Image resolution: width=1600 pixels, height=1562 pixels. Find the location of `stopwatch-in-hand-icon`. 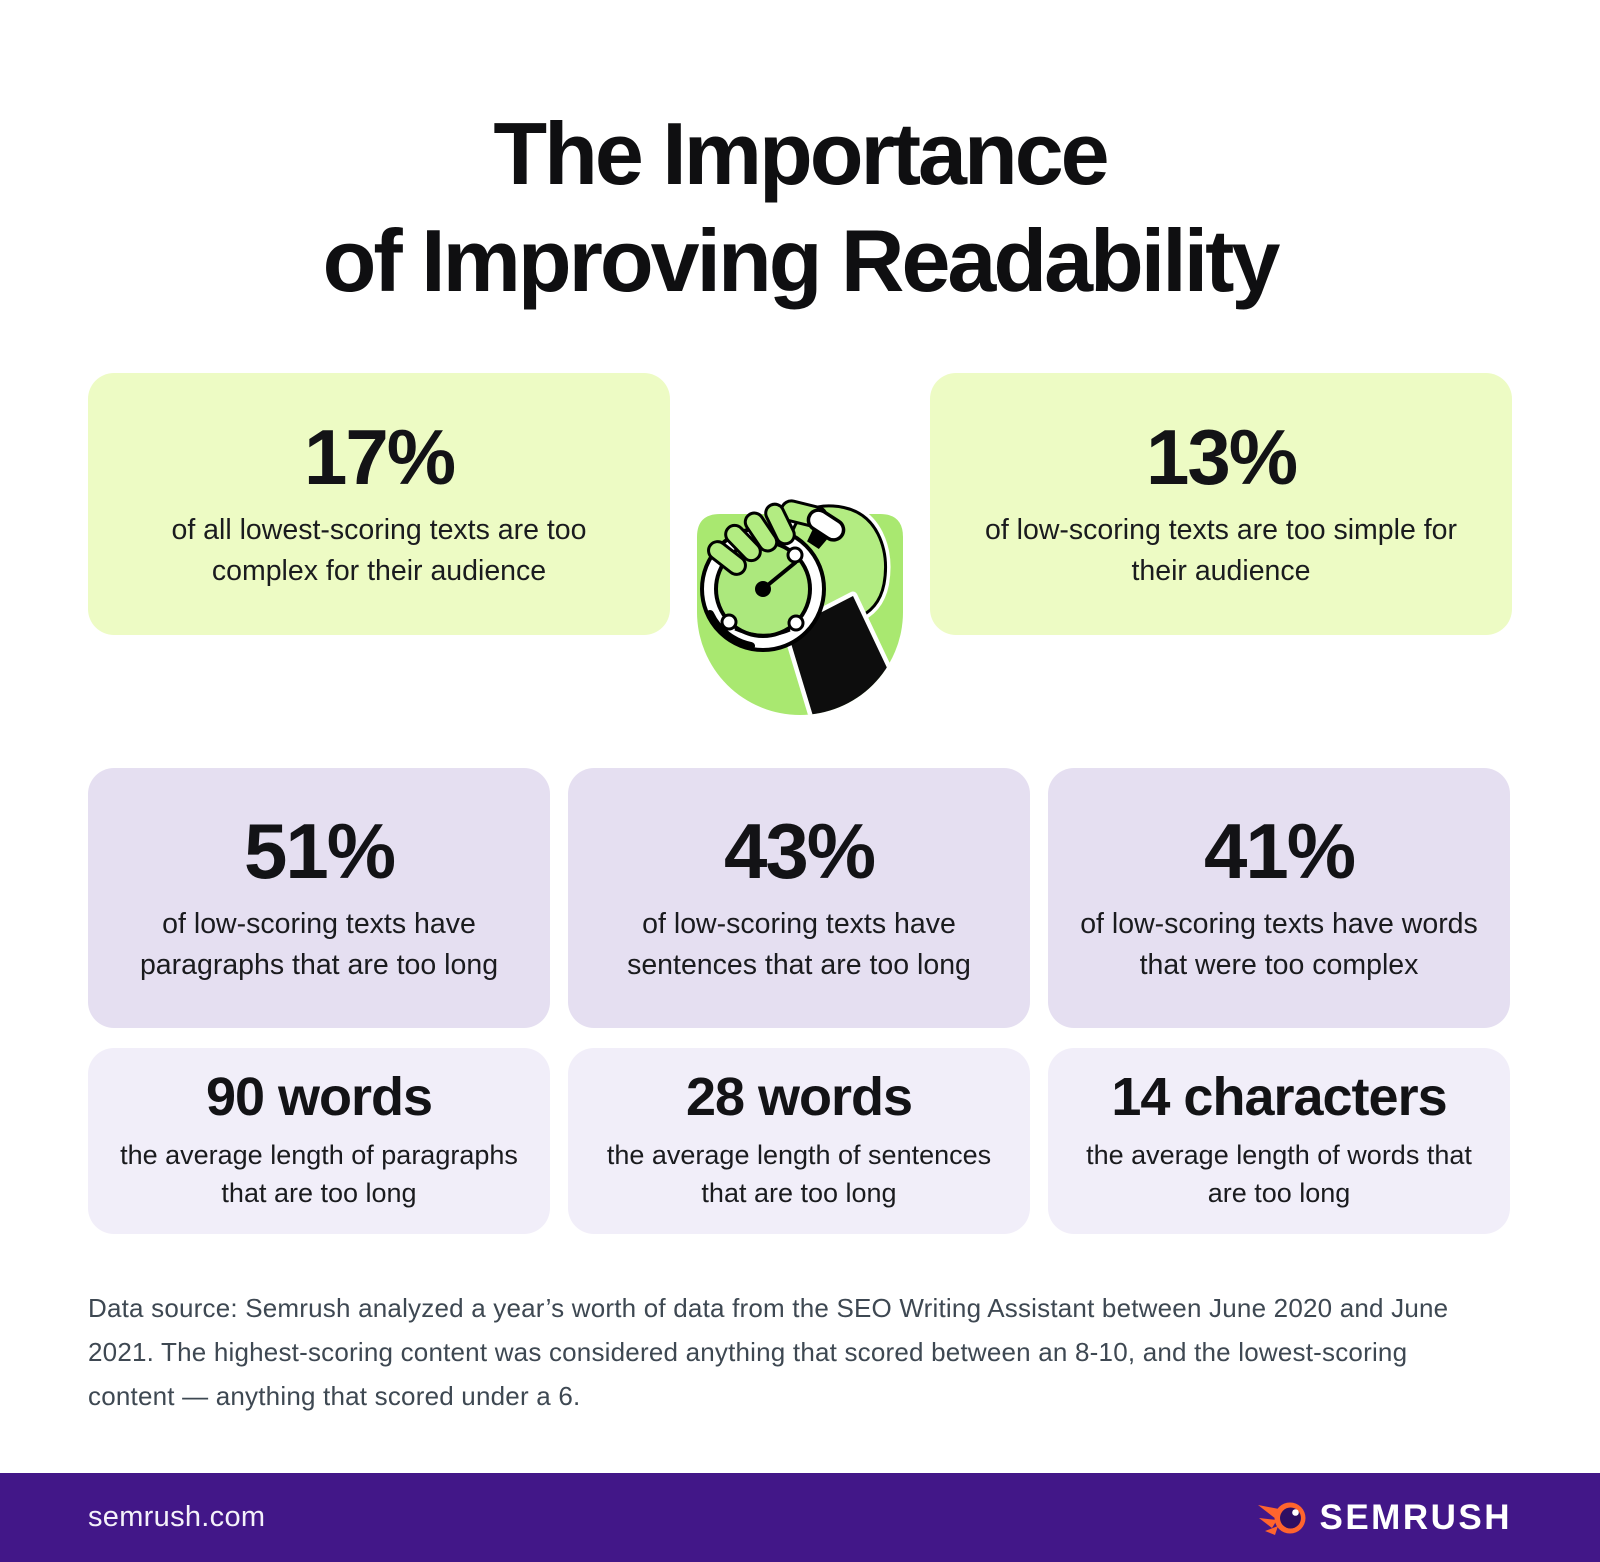

stopwatch-in-hand-icon is located at coordinates (800, 609).